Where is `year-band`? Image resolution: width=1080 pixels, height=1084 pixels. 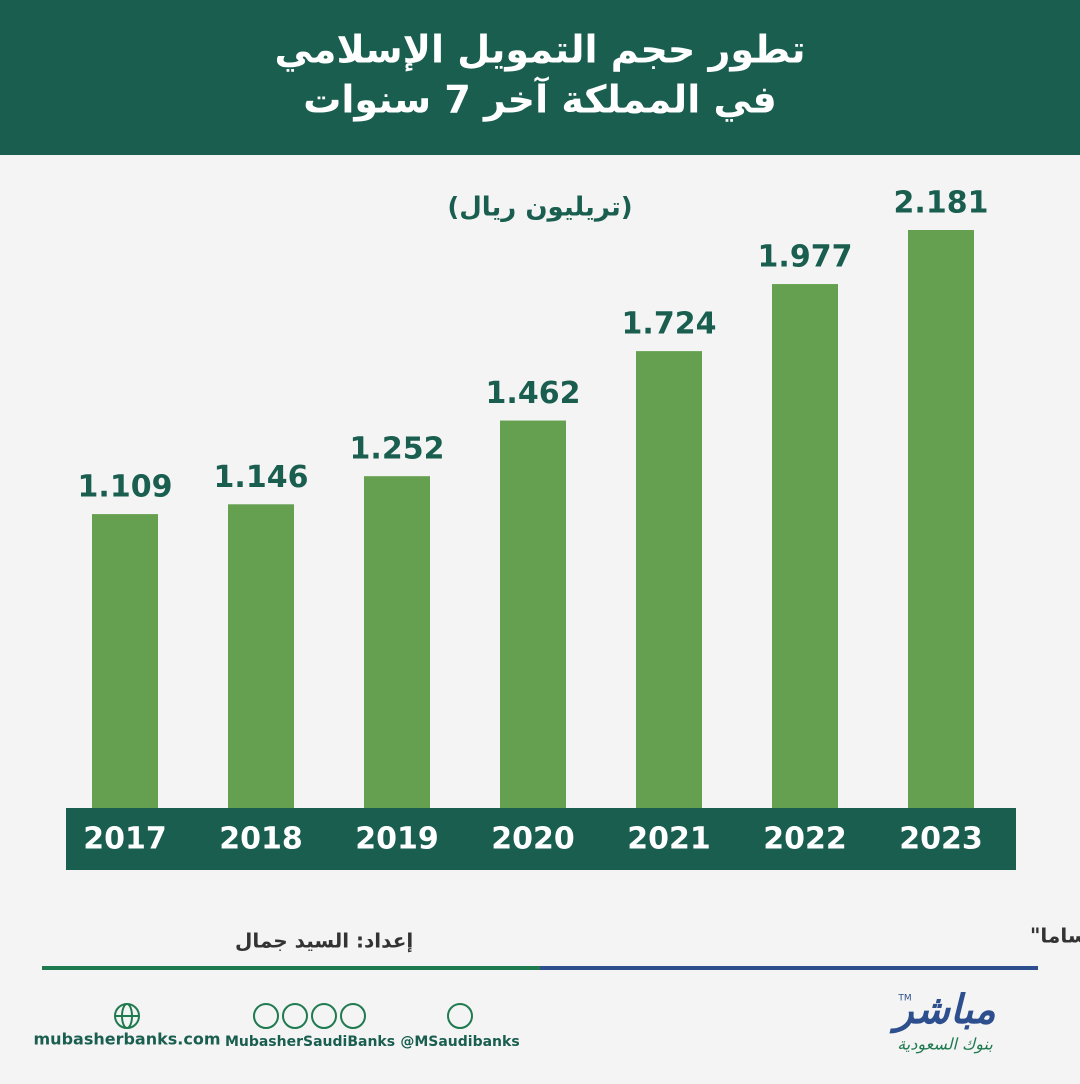
year-band is located at coordinates (541, 839).